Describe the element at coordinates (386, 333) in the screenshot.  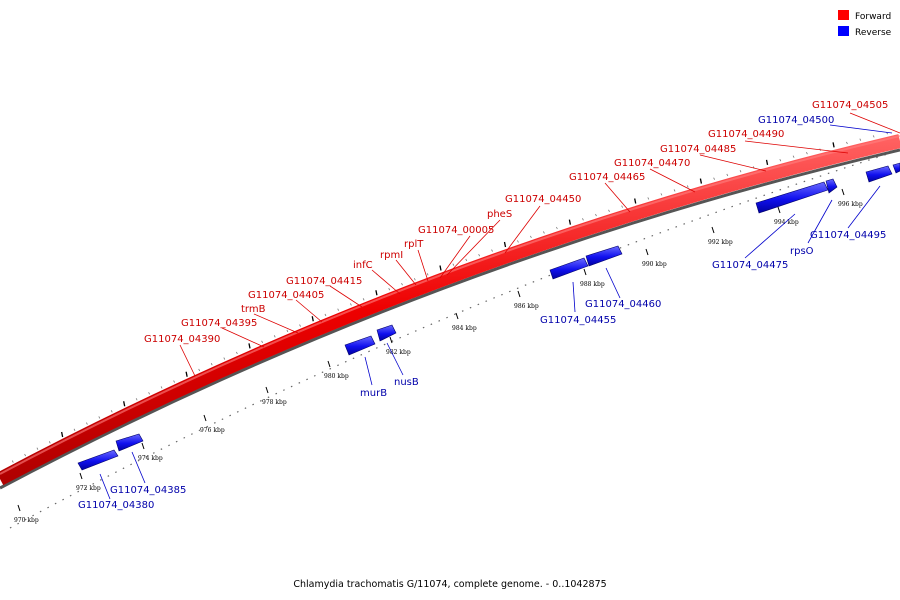
I see `gene-nusB` at that location.